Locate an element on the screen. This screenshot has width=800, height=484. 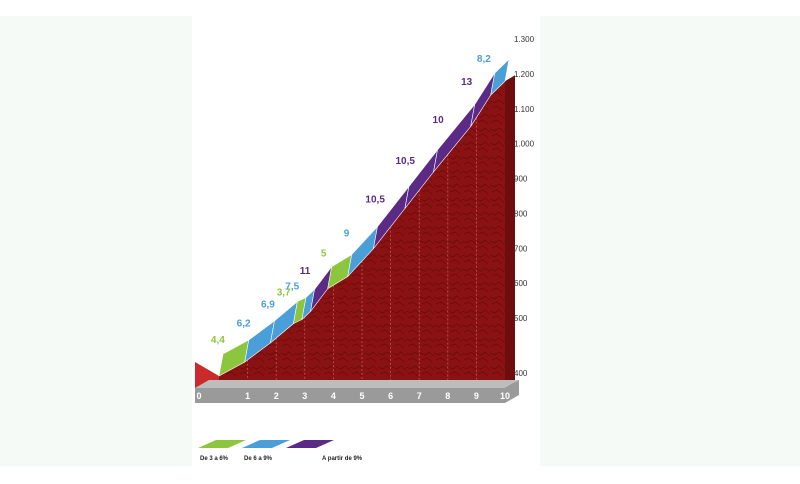
gradient-label: 8,2 is located at coordinates (484, 59).